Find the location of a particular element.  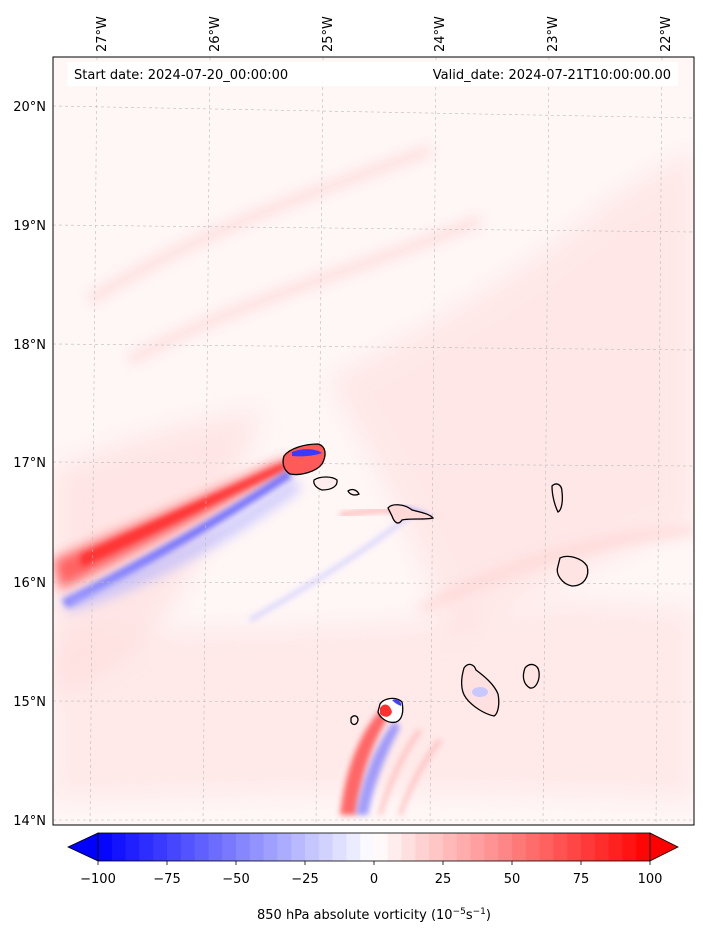

latitude-labels: 20°N 19°N 18°N 17°N 16°N 15°N 14°N is located at coordinates (29, 464).